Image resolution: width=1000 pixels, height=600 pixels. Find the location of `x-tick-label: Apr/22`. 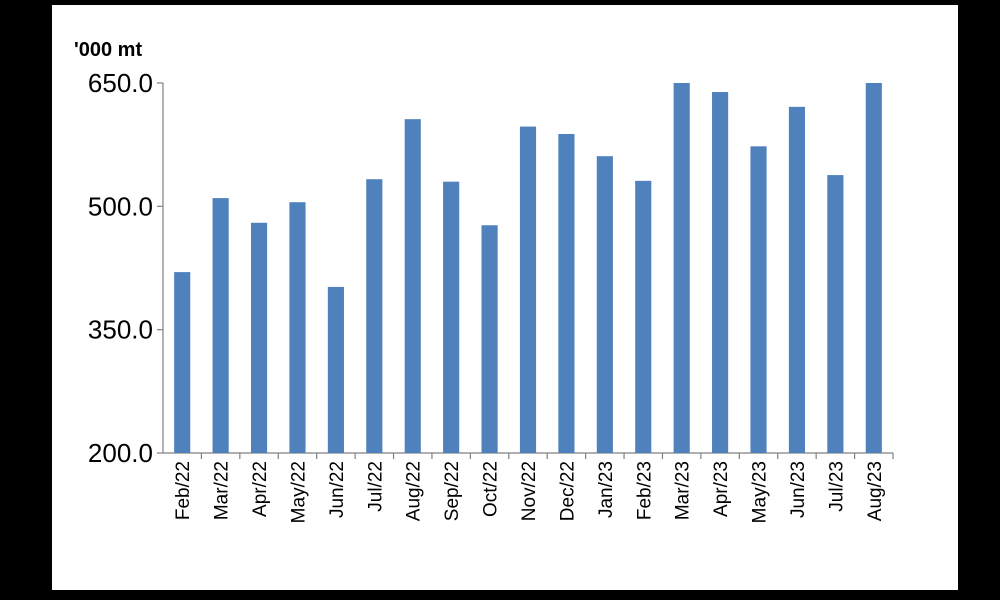

x-tick-label: Apr/22 is located at coordinates (260, 489).